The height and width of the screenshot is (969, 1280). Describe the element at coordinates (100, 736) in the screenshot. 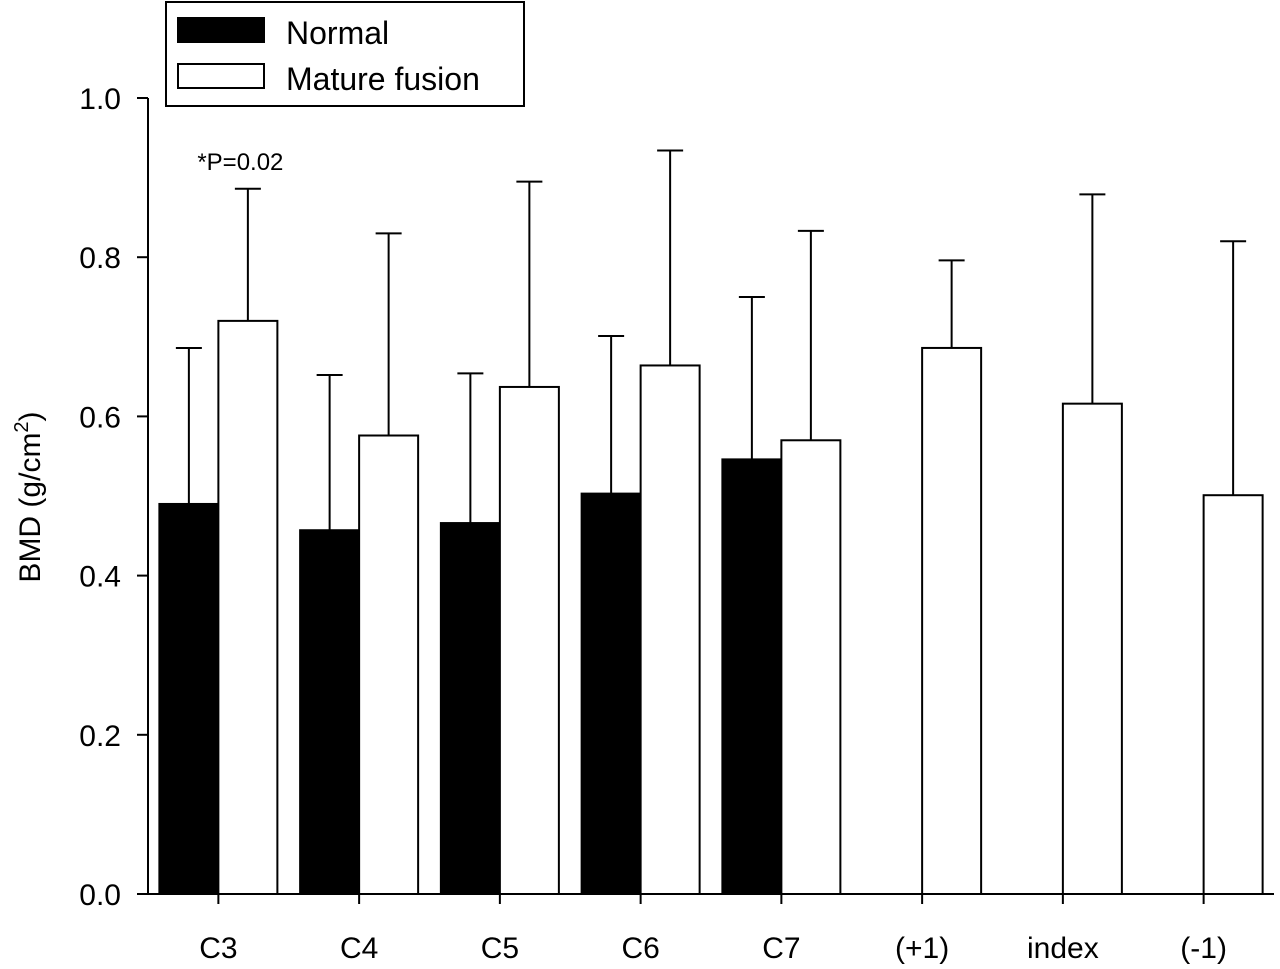

I see `y-tick-label: 0.2` at that location.